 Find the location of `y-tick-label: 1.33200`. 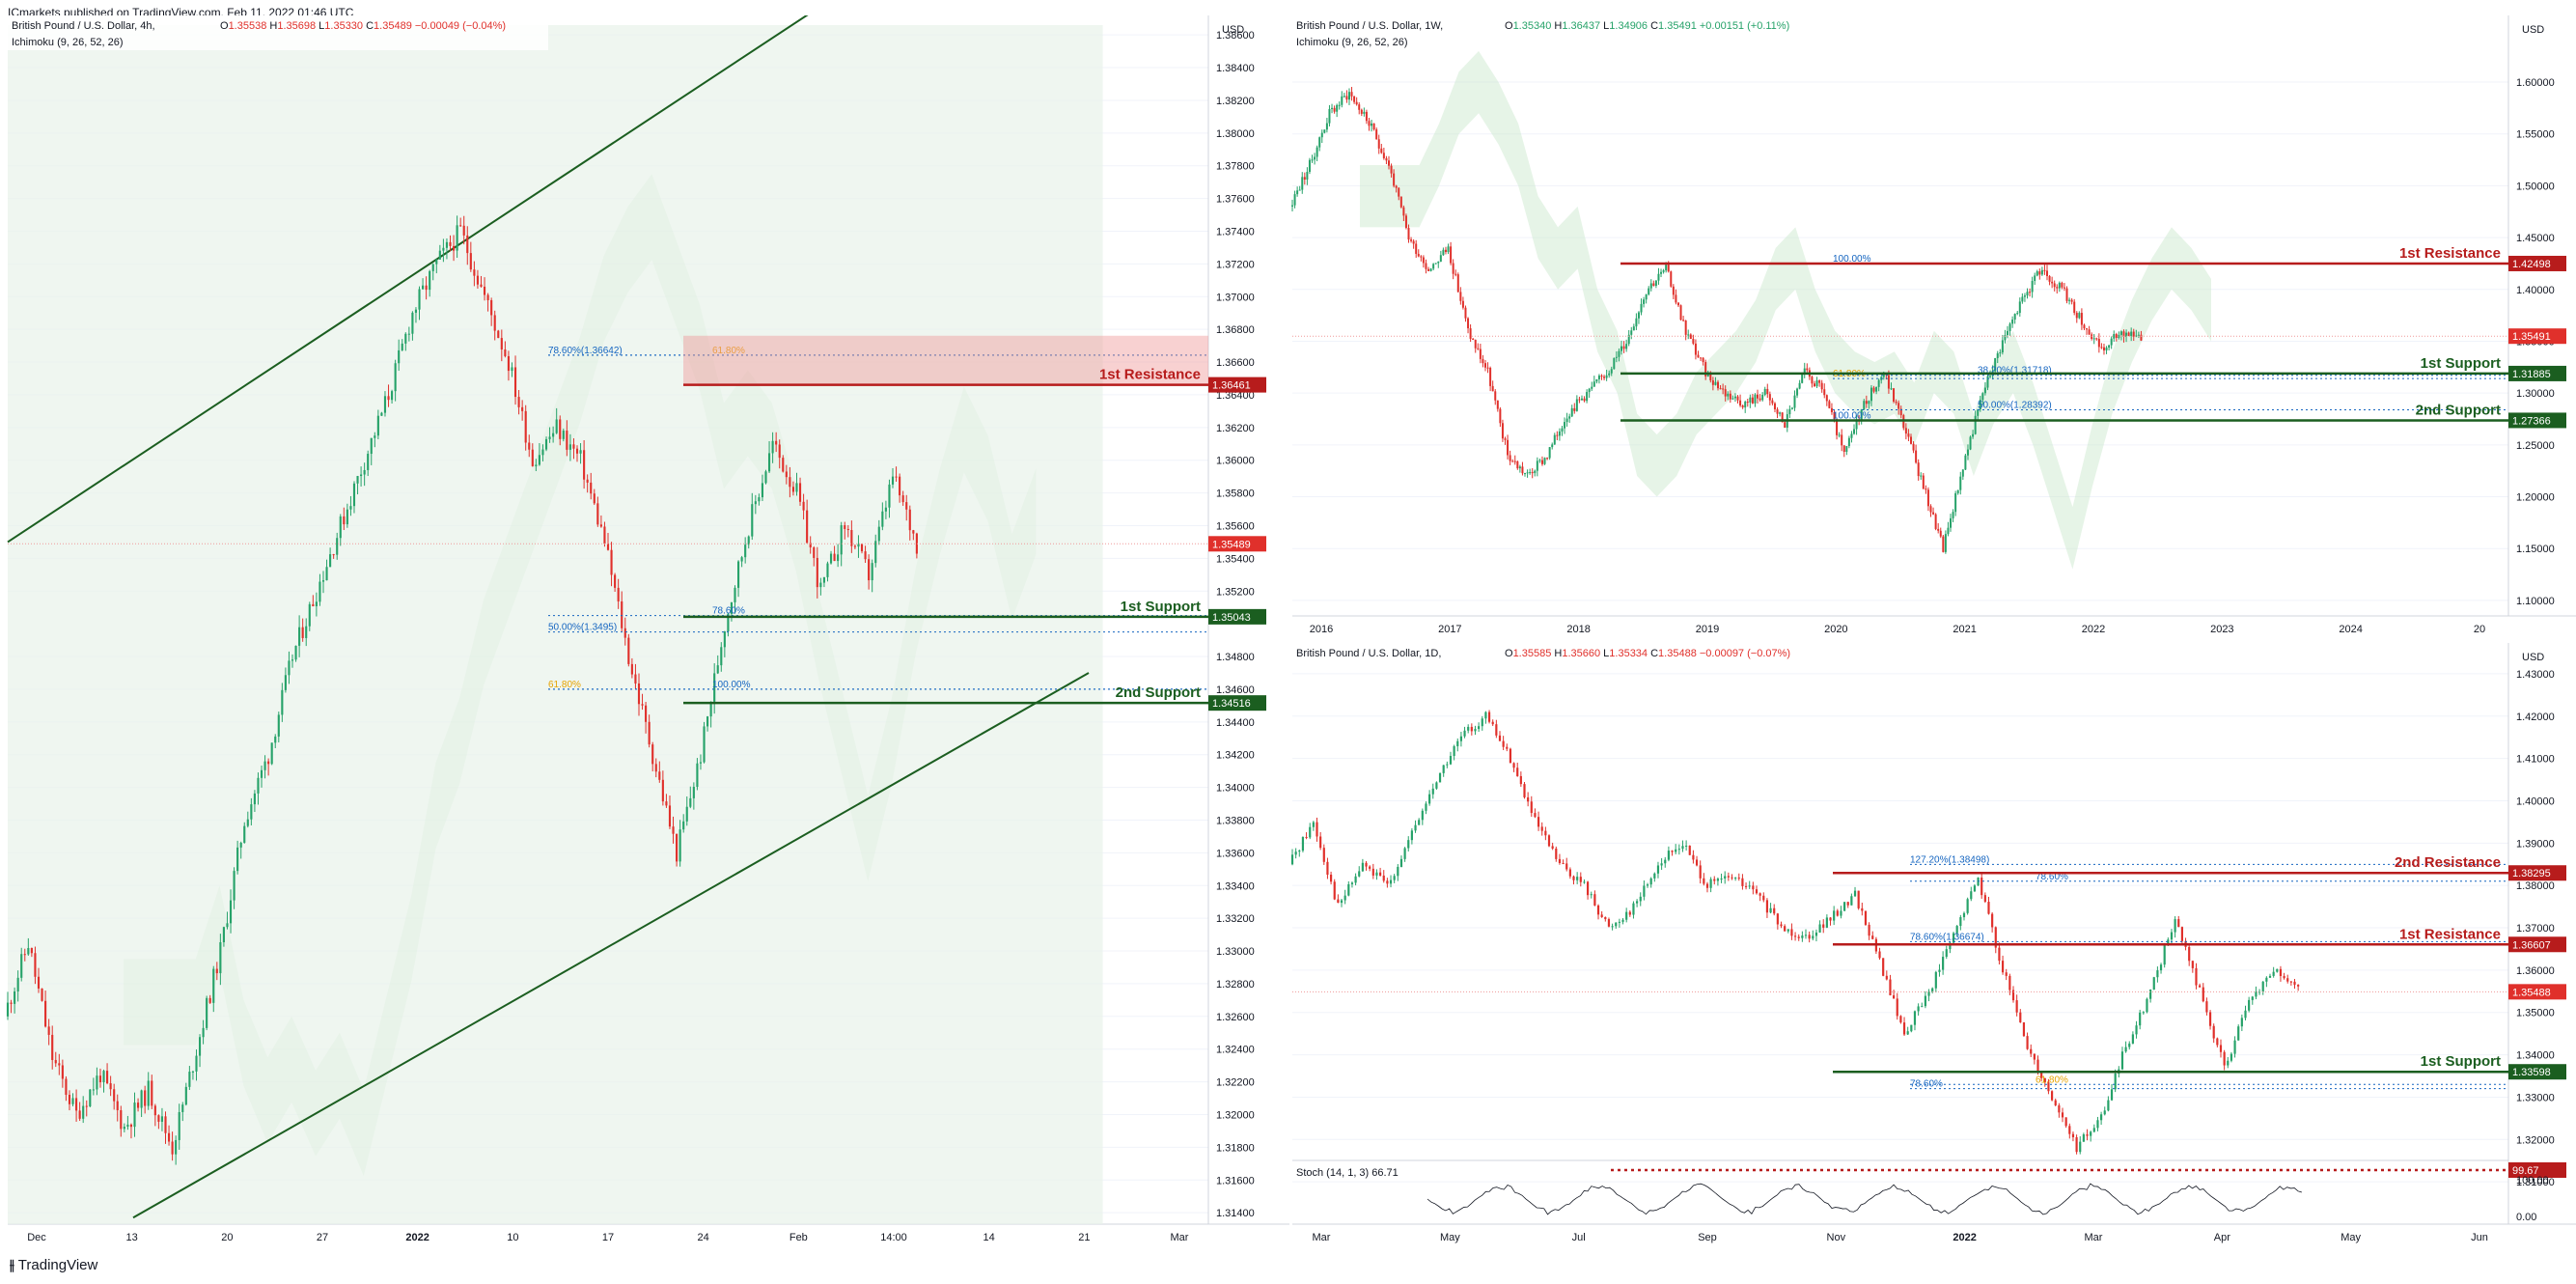

y-tick-label: 1.33200 is located at coordinates (1235, 919).